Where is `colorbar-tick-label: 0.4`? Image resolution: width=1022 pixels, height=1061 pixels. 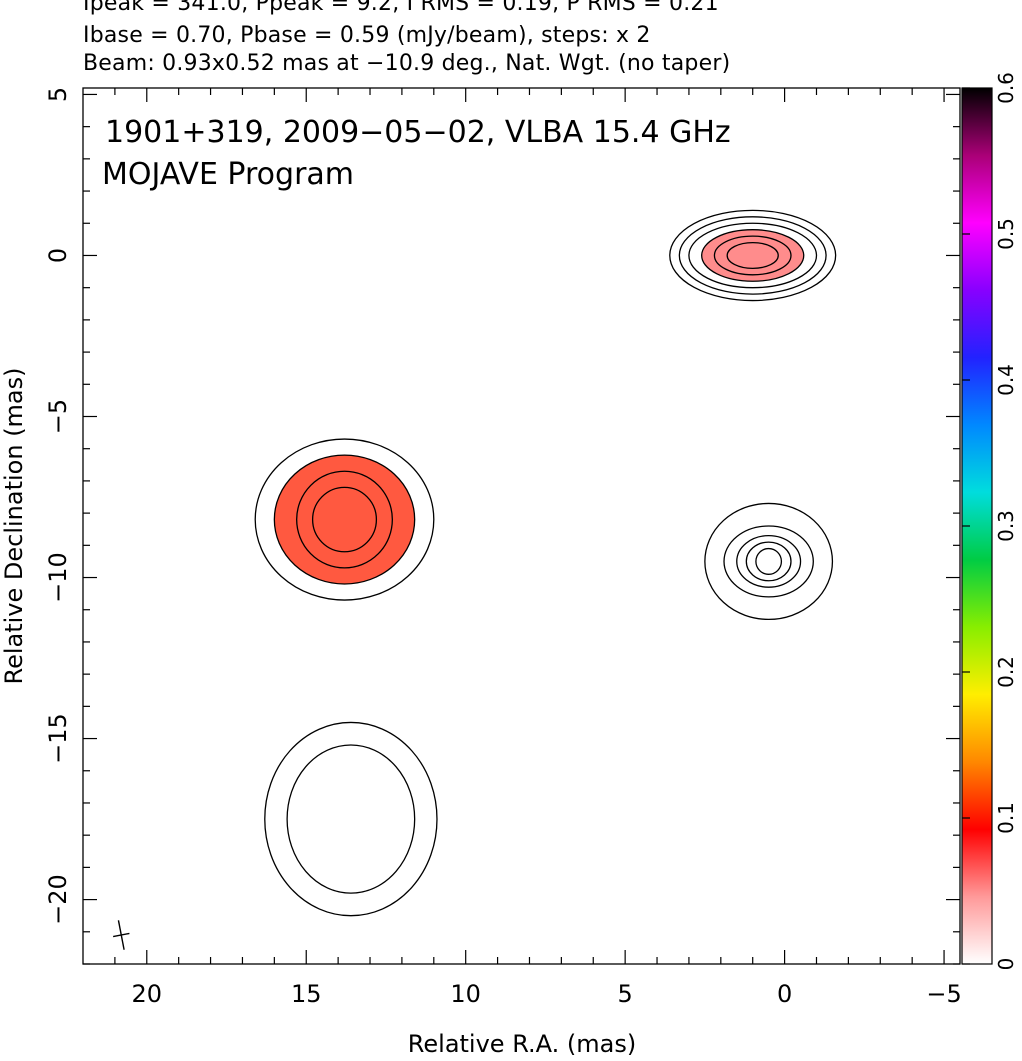
colorbar-tick-label: 0.4 is located at coordinates (1006, 380).